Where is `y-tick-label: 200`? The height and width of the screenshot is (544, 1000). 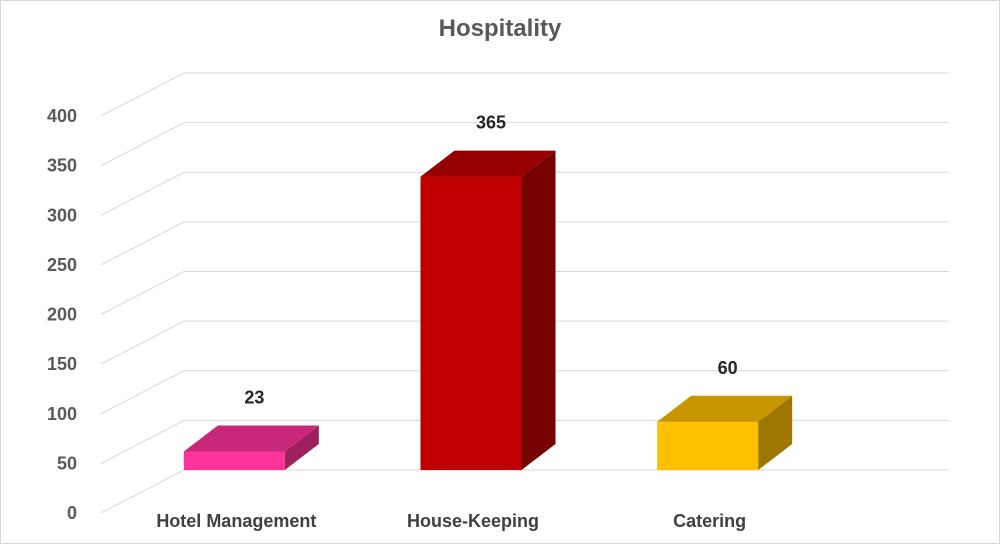 y-tick-label: 200 is located at coordinates (62, 315).